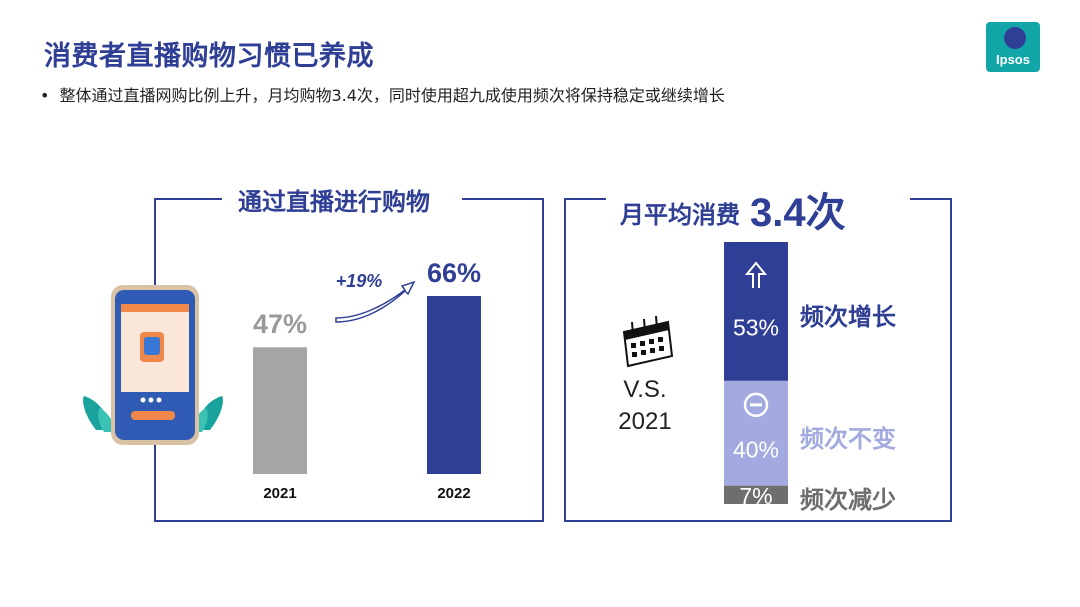  I want to click on right-panel-title-text: 月平均消费, so click(680, 215).